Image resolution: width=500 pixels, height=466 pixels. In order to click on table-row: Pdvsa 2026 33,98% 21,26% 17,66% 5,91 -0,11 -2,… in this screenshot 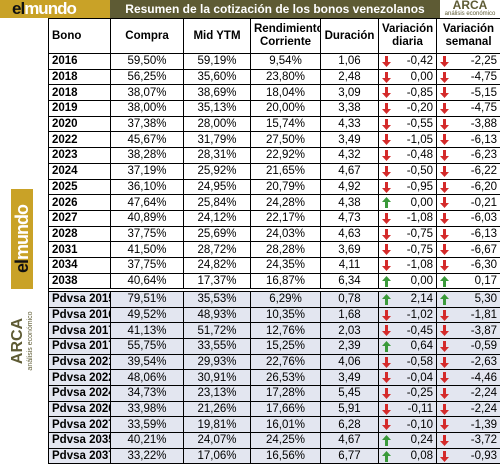, I will do `click(274, 409)`.